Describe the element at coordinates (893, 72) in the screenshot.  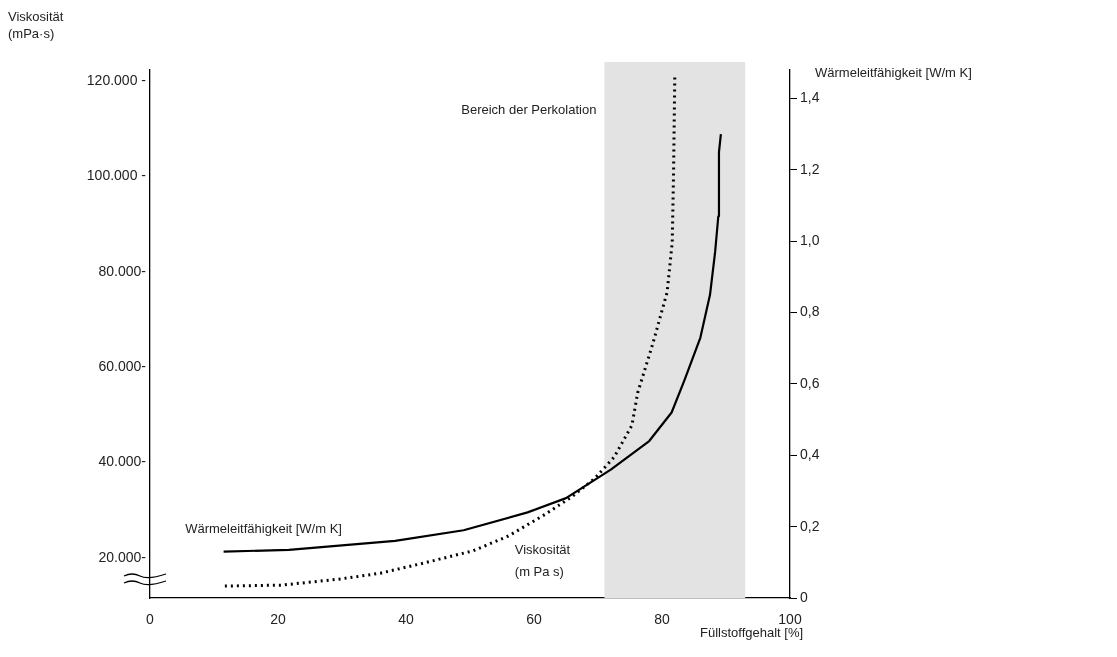
I see `y2-axis-title: Wärmeleitfähigkeit [W/m K]` at that location.